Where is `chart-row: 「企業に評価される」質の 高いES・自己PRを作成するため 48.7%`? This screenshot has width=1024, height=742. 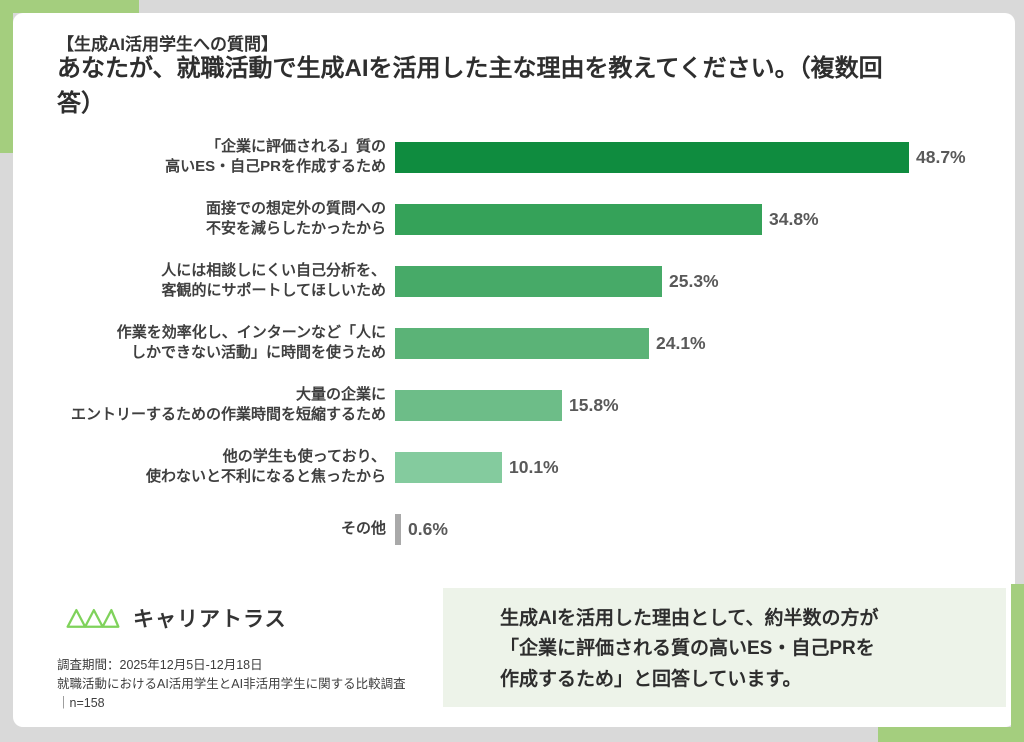
chart-row: 「企業に評価される」質の 高いES・自己PRを作成するため 48.7% is located at coordinates (522, 157).